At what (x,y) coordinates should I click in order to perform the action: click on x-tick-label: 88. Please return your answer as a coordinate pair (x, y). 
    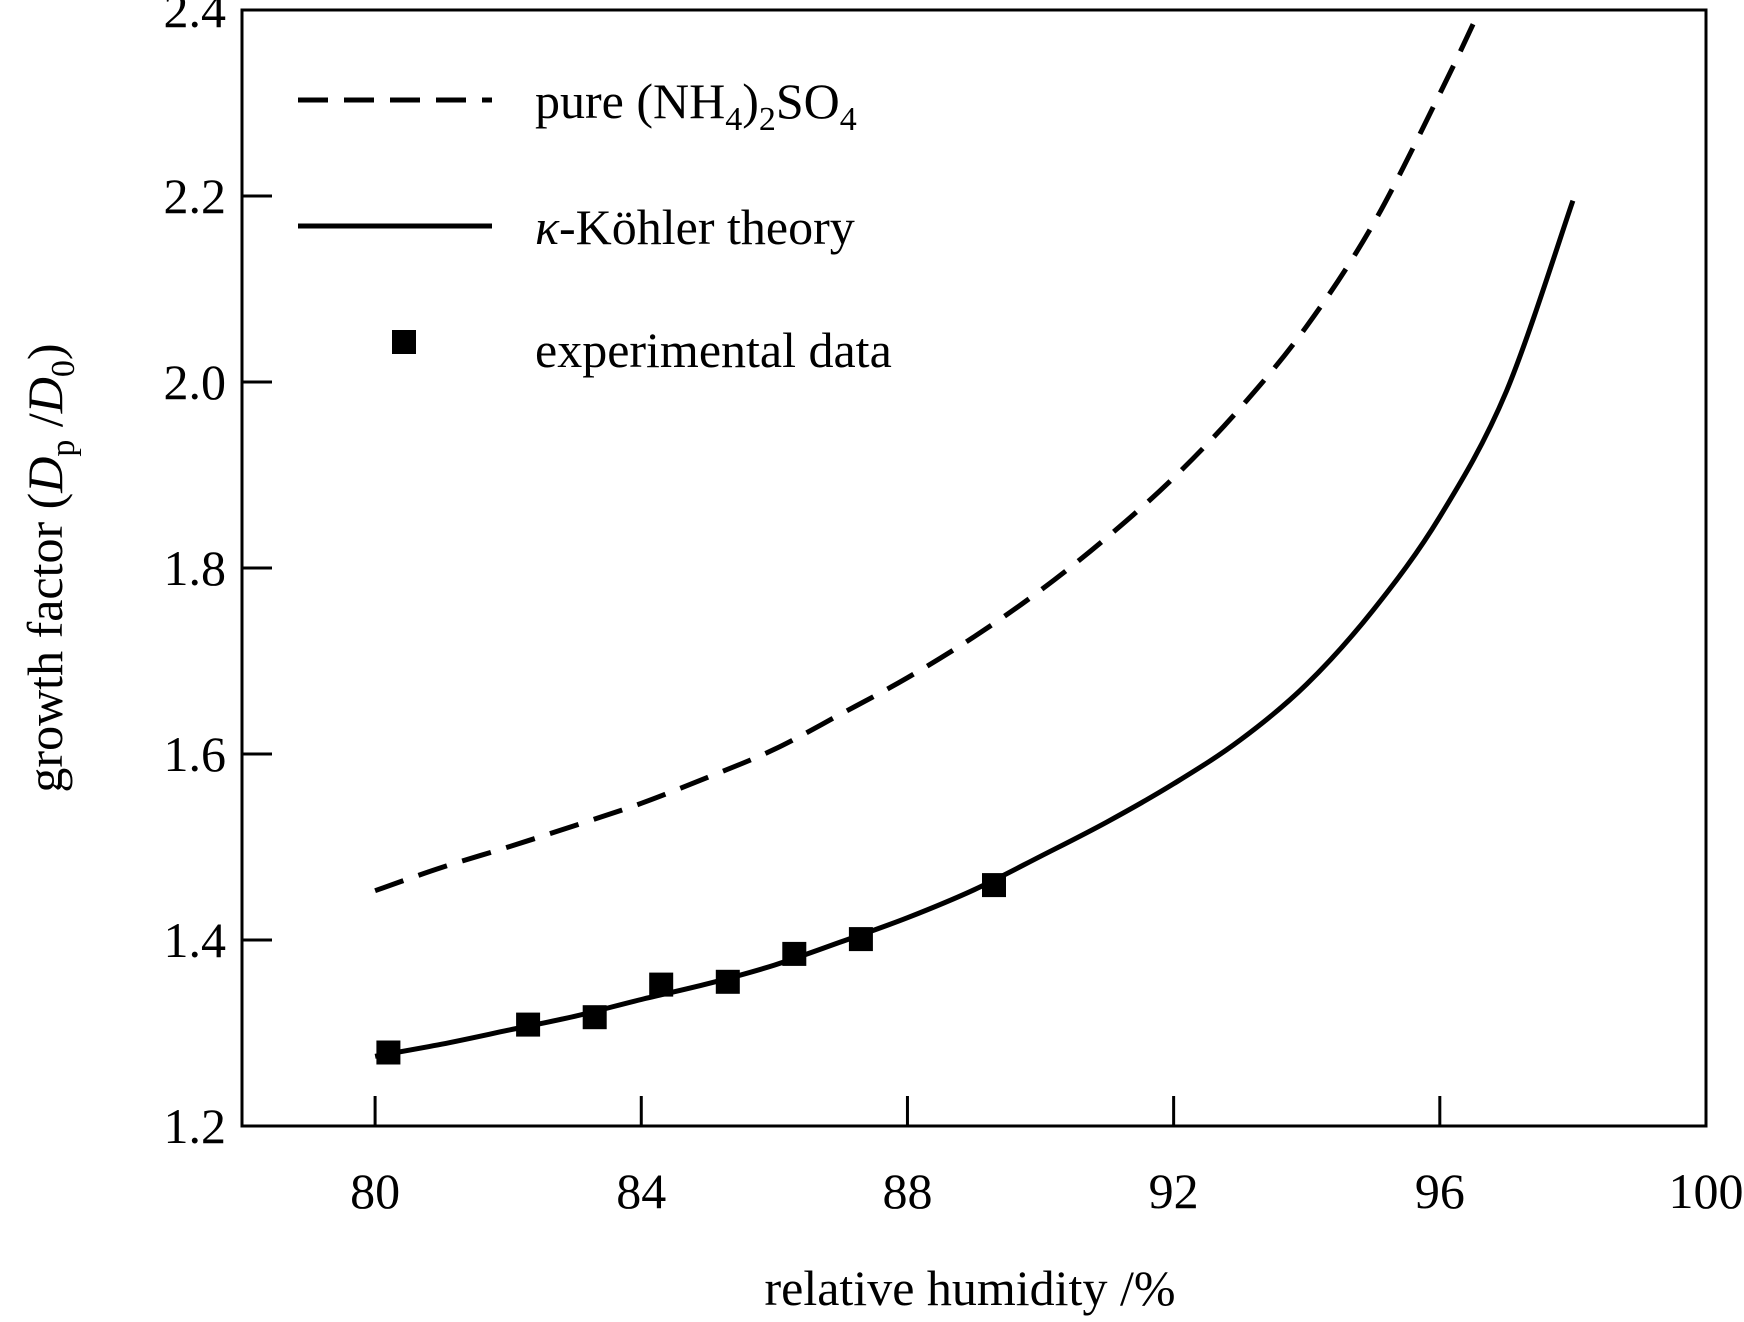
    Looking at the image, I should click on (907, 1191).